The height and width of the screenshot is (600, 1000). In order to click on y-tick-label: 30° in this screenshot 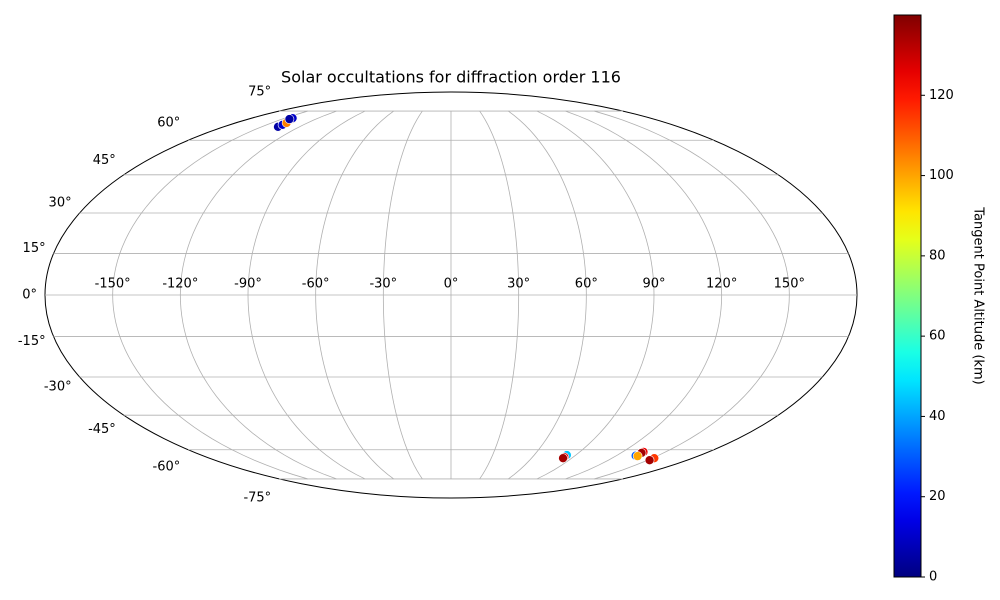, I will do `click(60, 202)`.